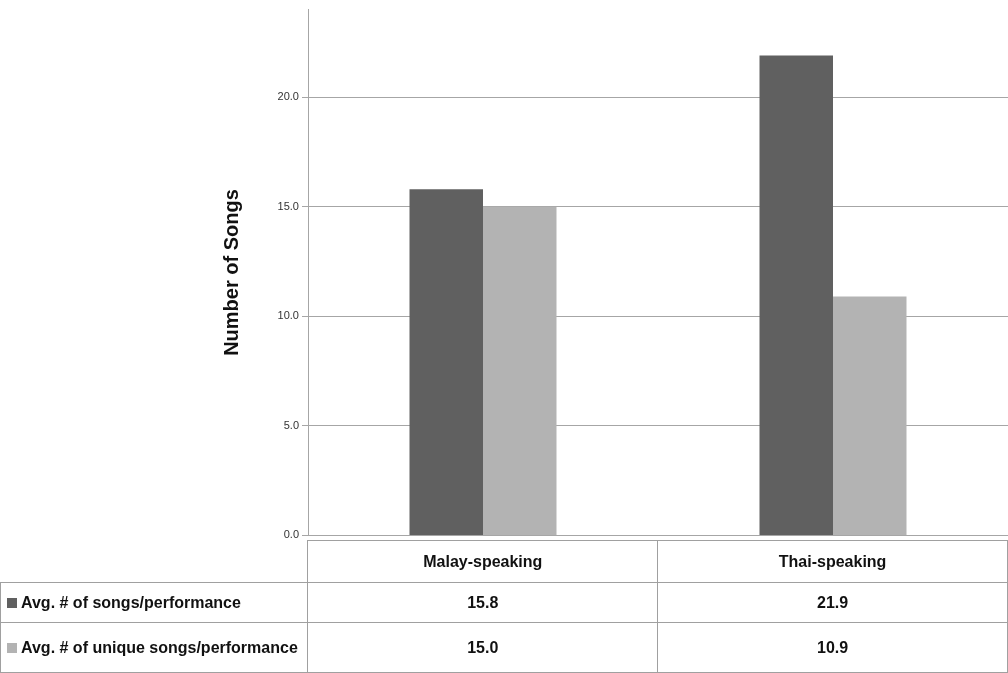 This screenshot has width=1008, height=673. Describe the element at coordinates (154, 647) in the screenshot. I see `legend-label: Avg. # of unique songs/performance` at that location.